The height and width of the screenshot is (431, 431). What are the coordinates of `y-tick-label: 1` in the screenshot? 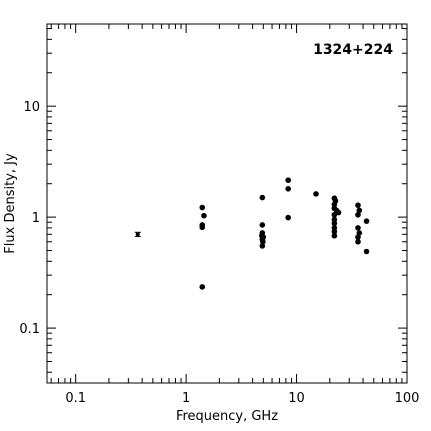 It's located at (36, 218).